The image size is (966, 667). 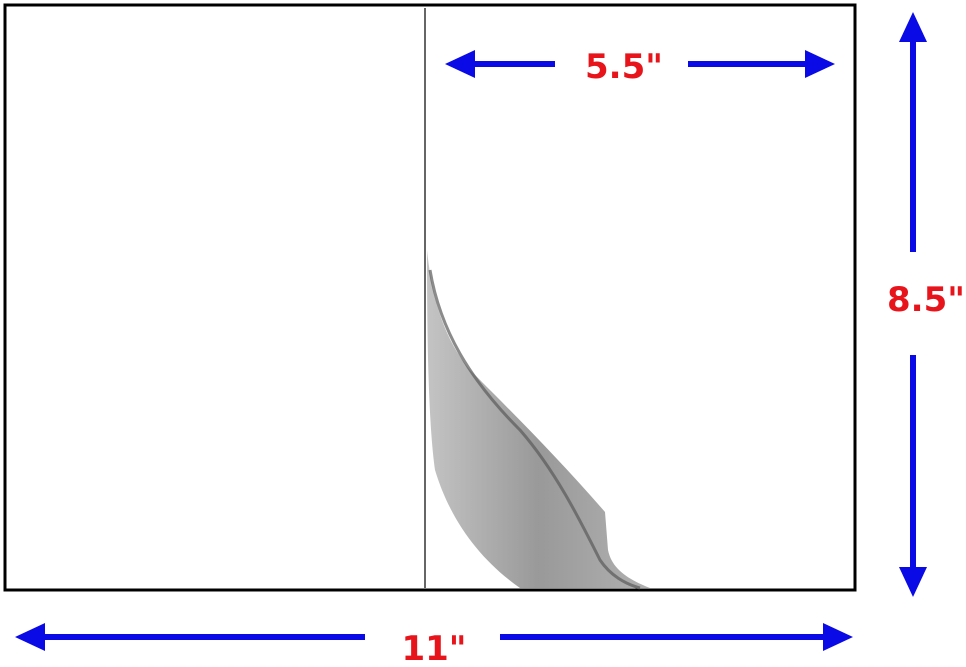 I want to click on full-width-arrow, so click(x=434, y=637).